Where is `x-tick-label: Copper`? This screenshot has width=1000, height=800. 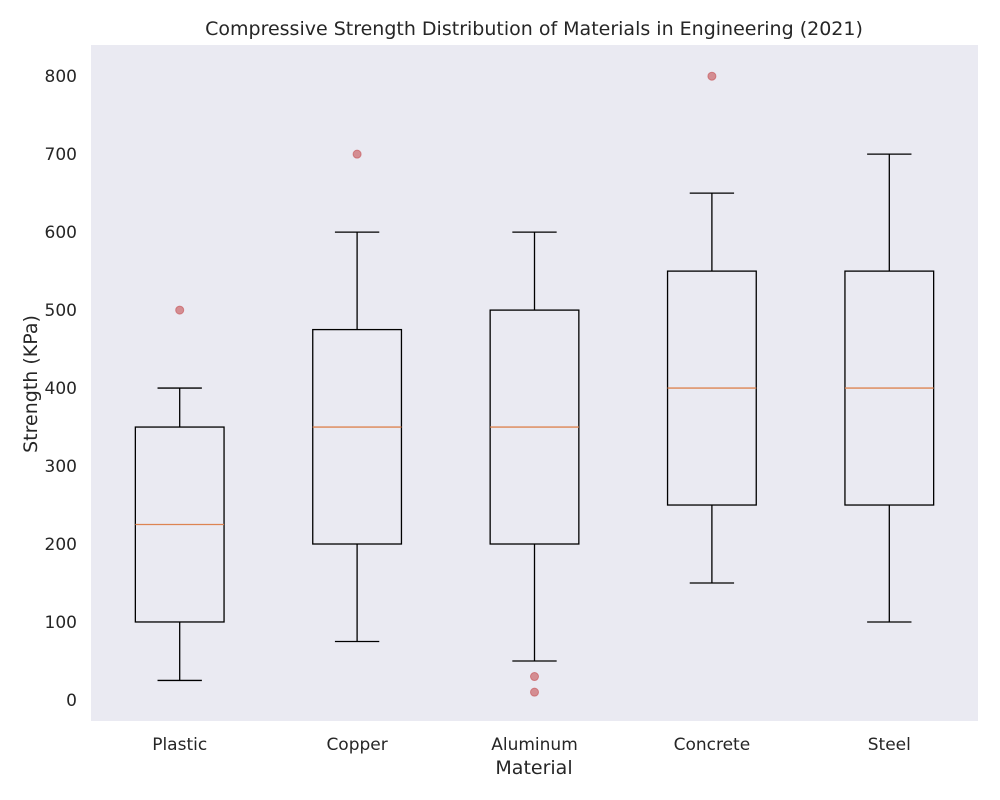 x-tick-label: Copper is located at coordinates (356, 745).